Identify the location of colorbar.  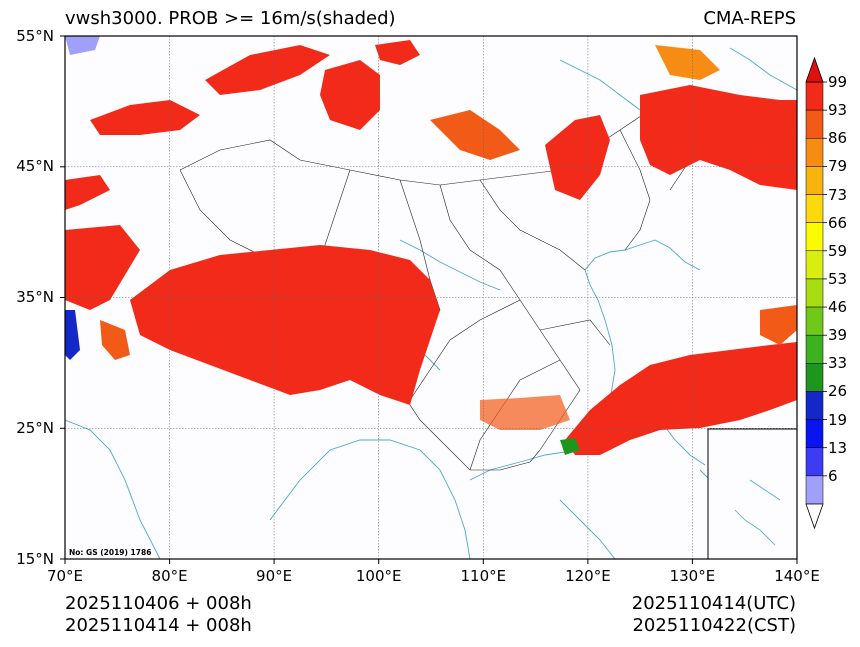
(816, 293).